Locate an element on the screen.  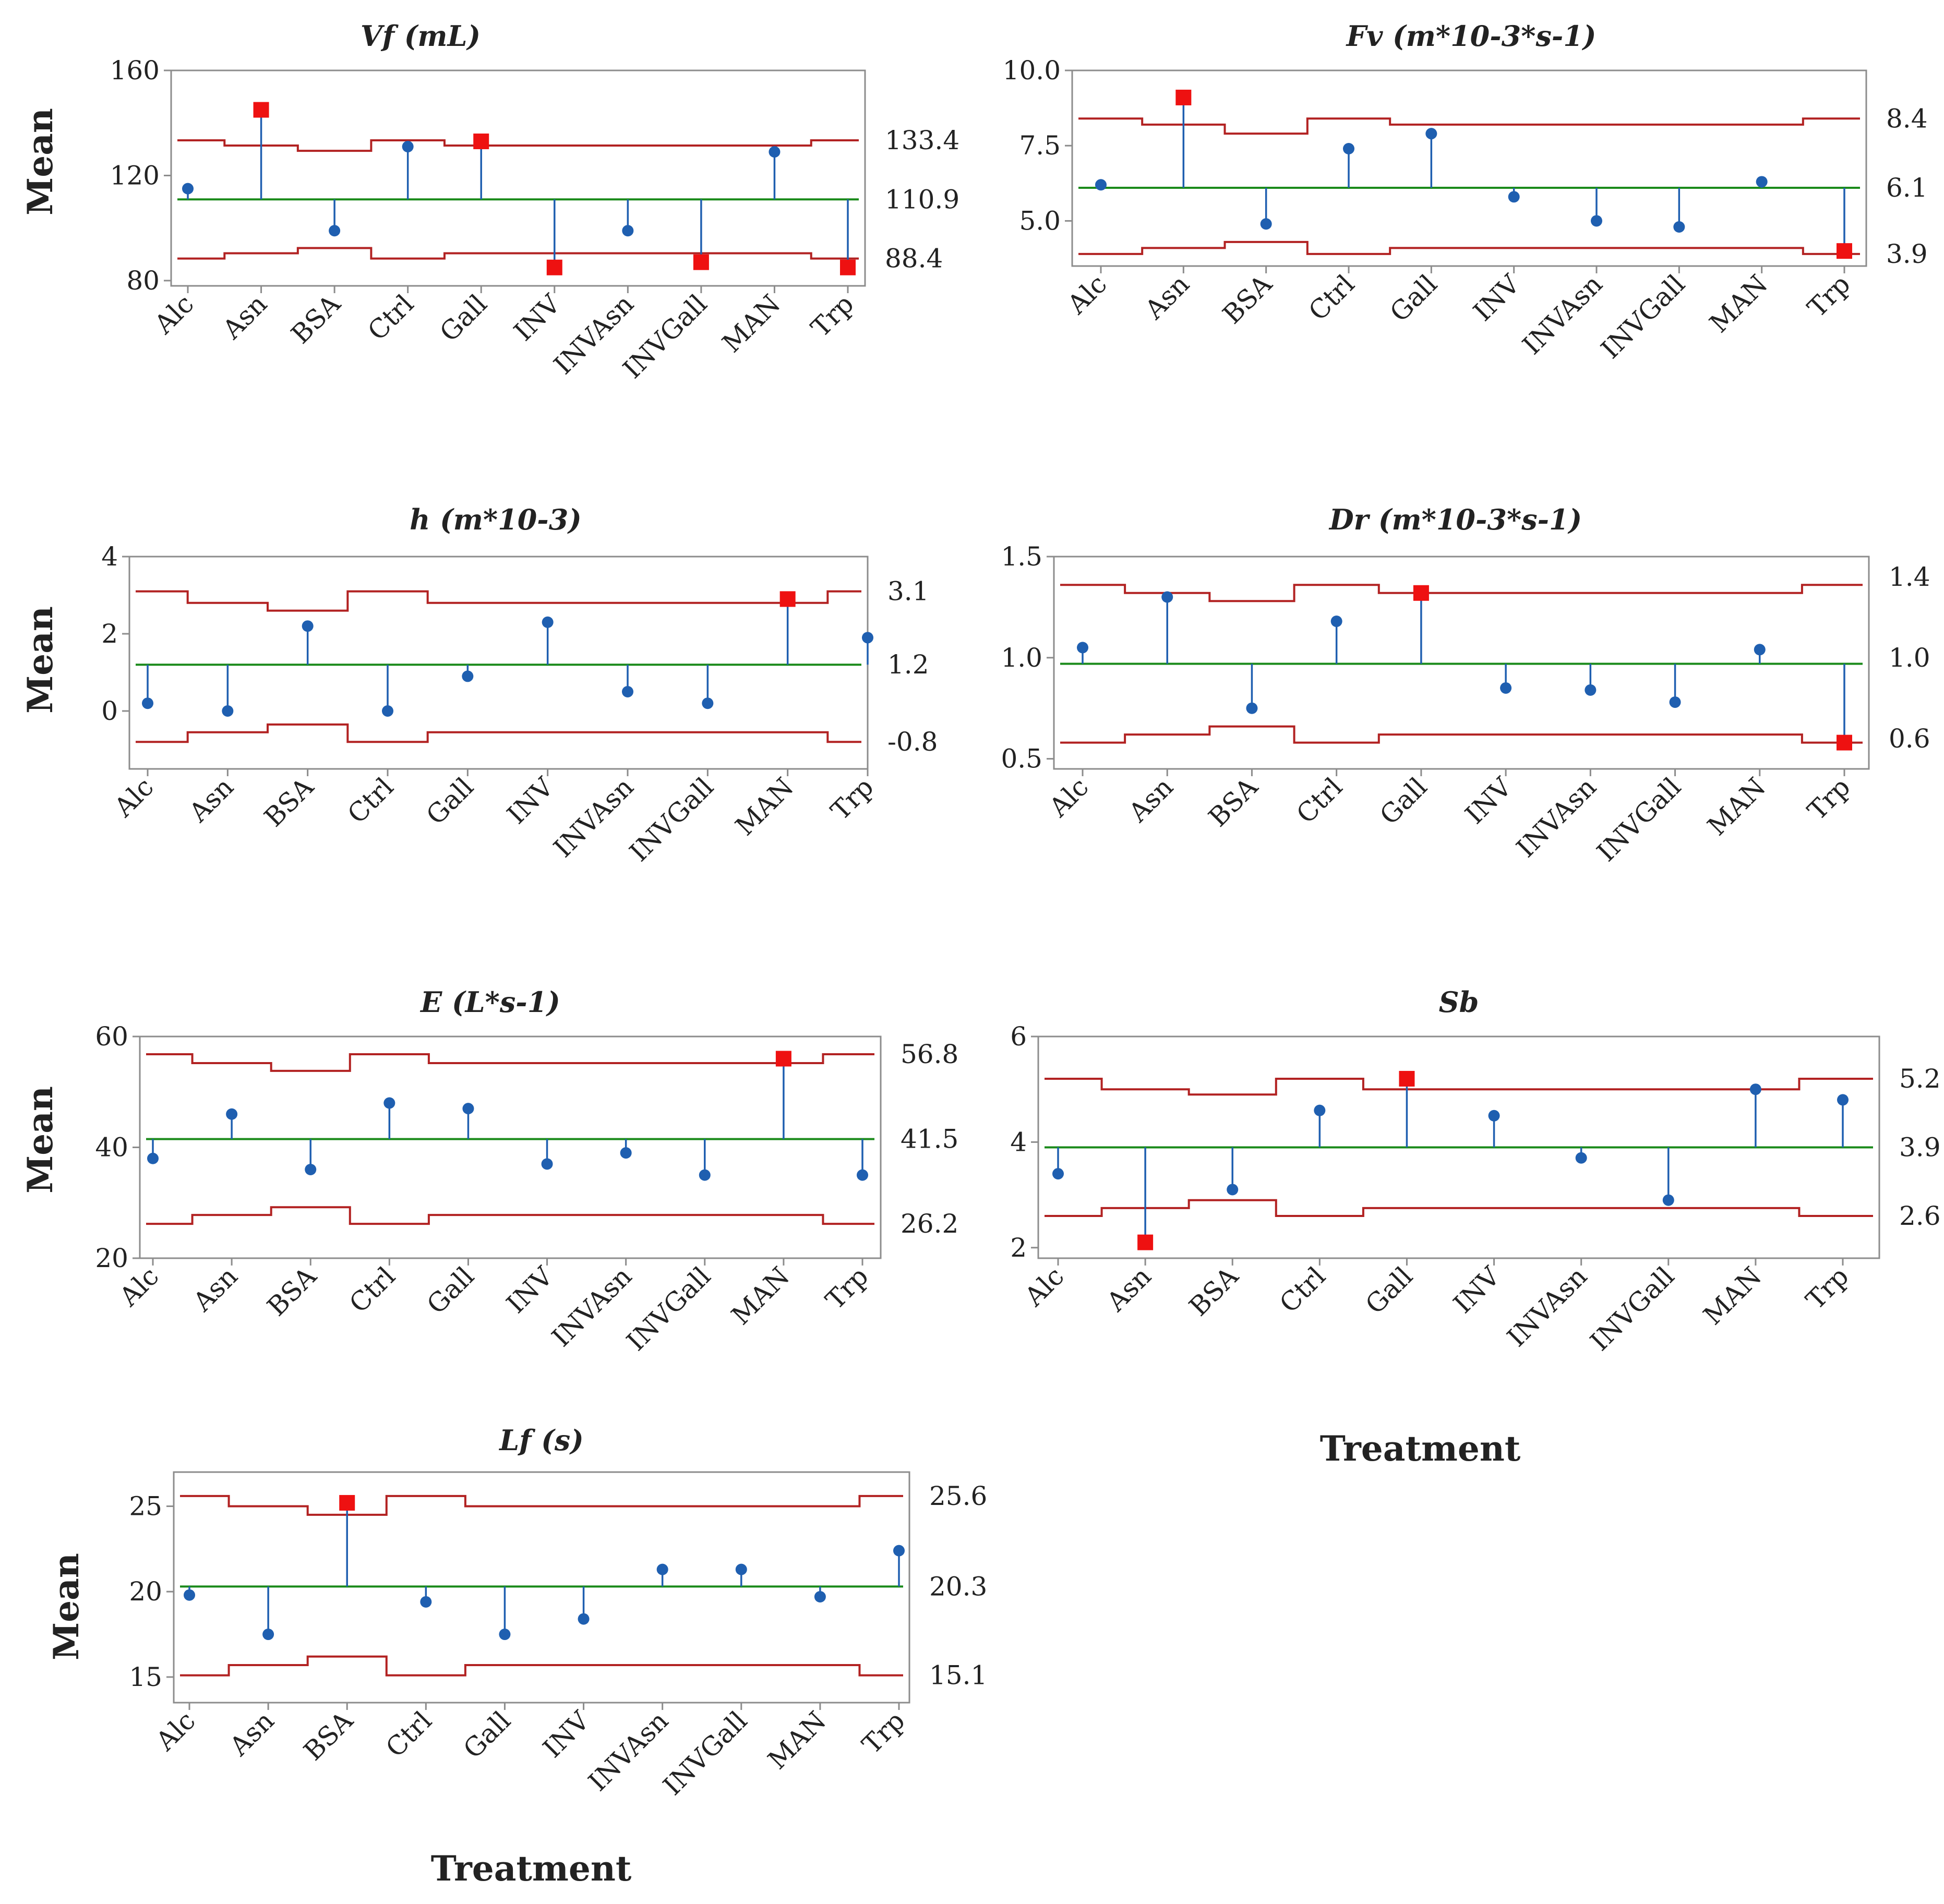
lower-limit-label: 0.6 is located at coordinates (1909, 739).